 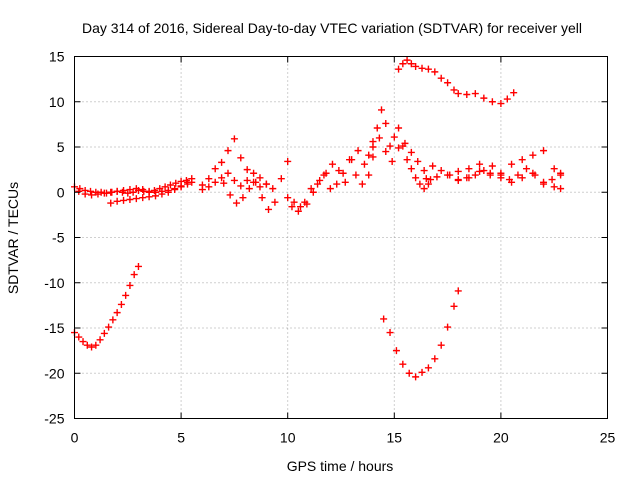 I want to click on y-tick-label: 10, so click(x=57, y=102).